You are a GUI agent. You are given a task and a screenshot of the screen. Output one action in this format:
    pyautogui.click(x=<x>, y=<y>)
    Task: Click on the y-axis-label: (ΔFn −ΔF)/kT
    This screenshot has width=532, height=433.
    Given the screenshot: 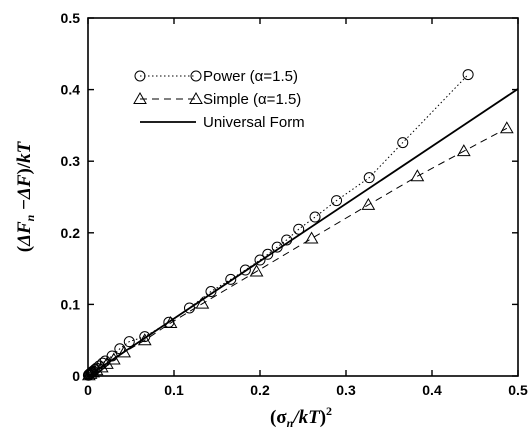 What is the action you would take?
    pyautogui.click(x=25, y=196)
    